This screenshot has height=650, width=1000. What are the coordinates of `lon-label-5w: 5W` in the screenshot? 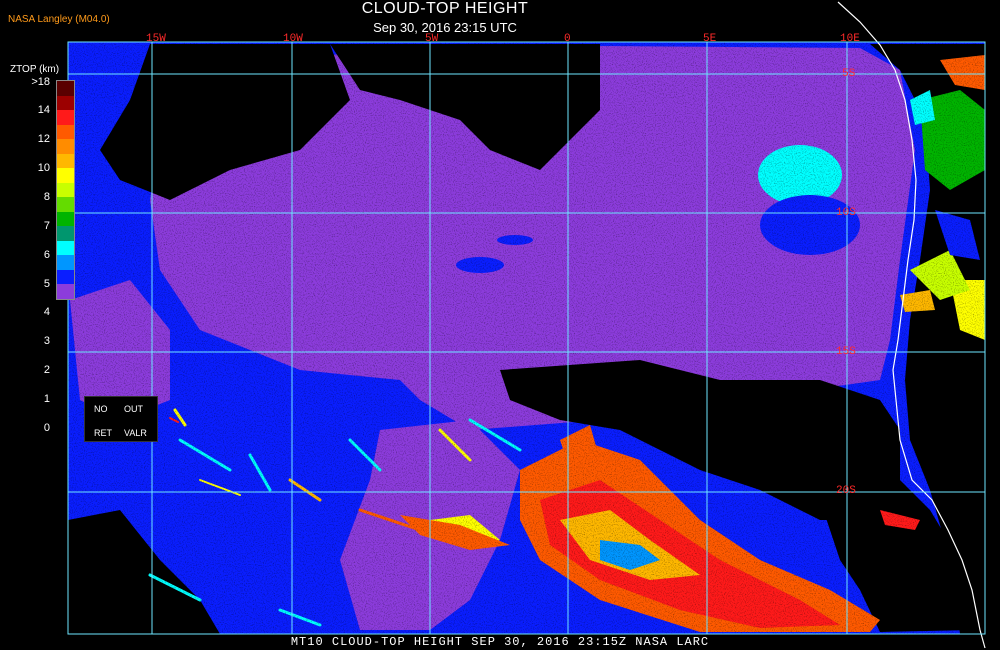 It's located at (432, 39).